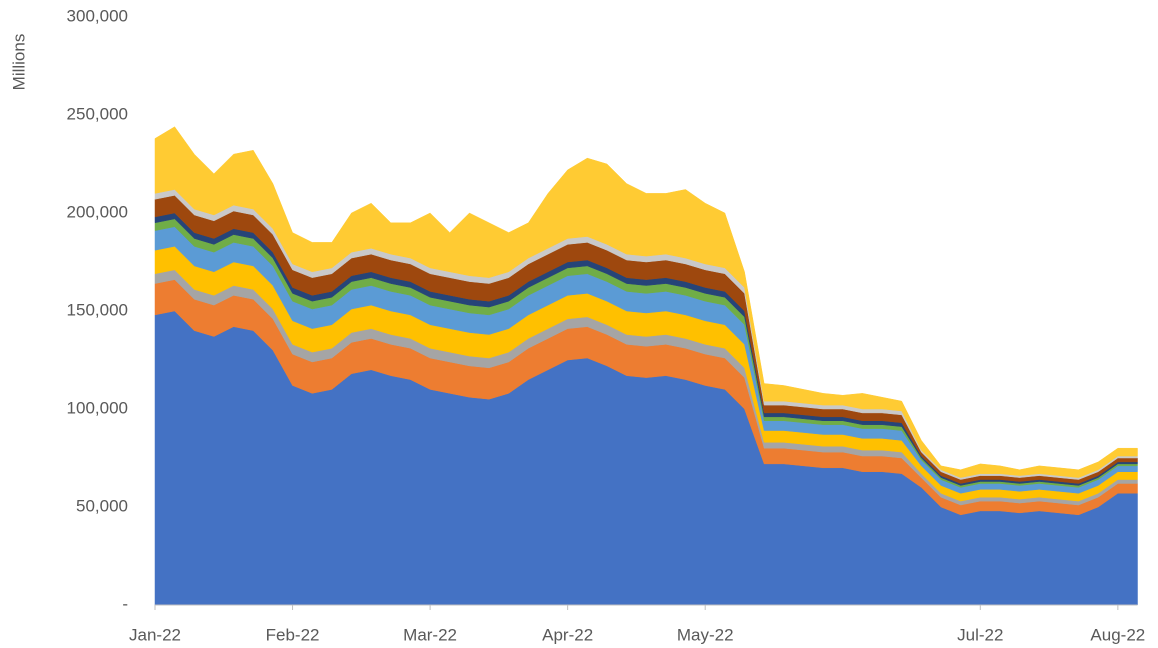  Describe the element at coordinates (102, 505) in the screenshot. I see `y-tick-label: 50,000` at that location.